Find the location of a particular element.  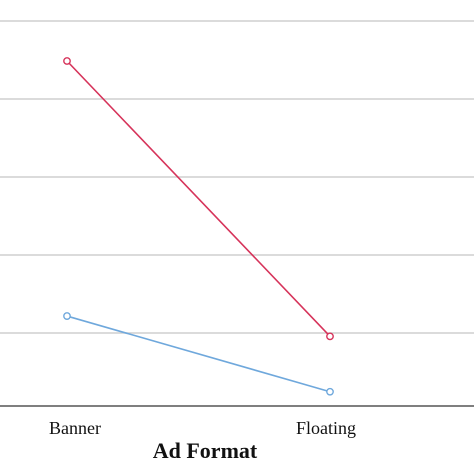

x-tick-floating: Floating is located at coordinates (326, 428).